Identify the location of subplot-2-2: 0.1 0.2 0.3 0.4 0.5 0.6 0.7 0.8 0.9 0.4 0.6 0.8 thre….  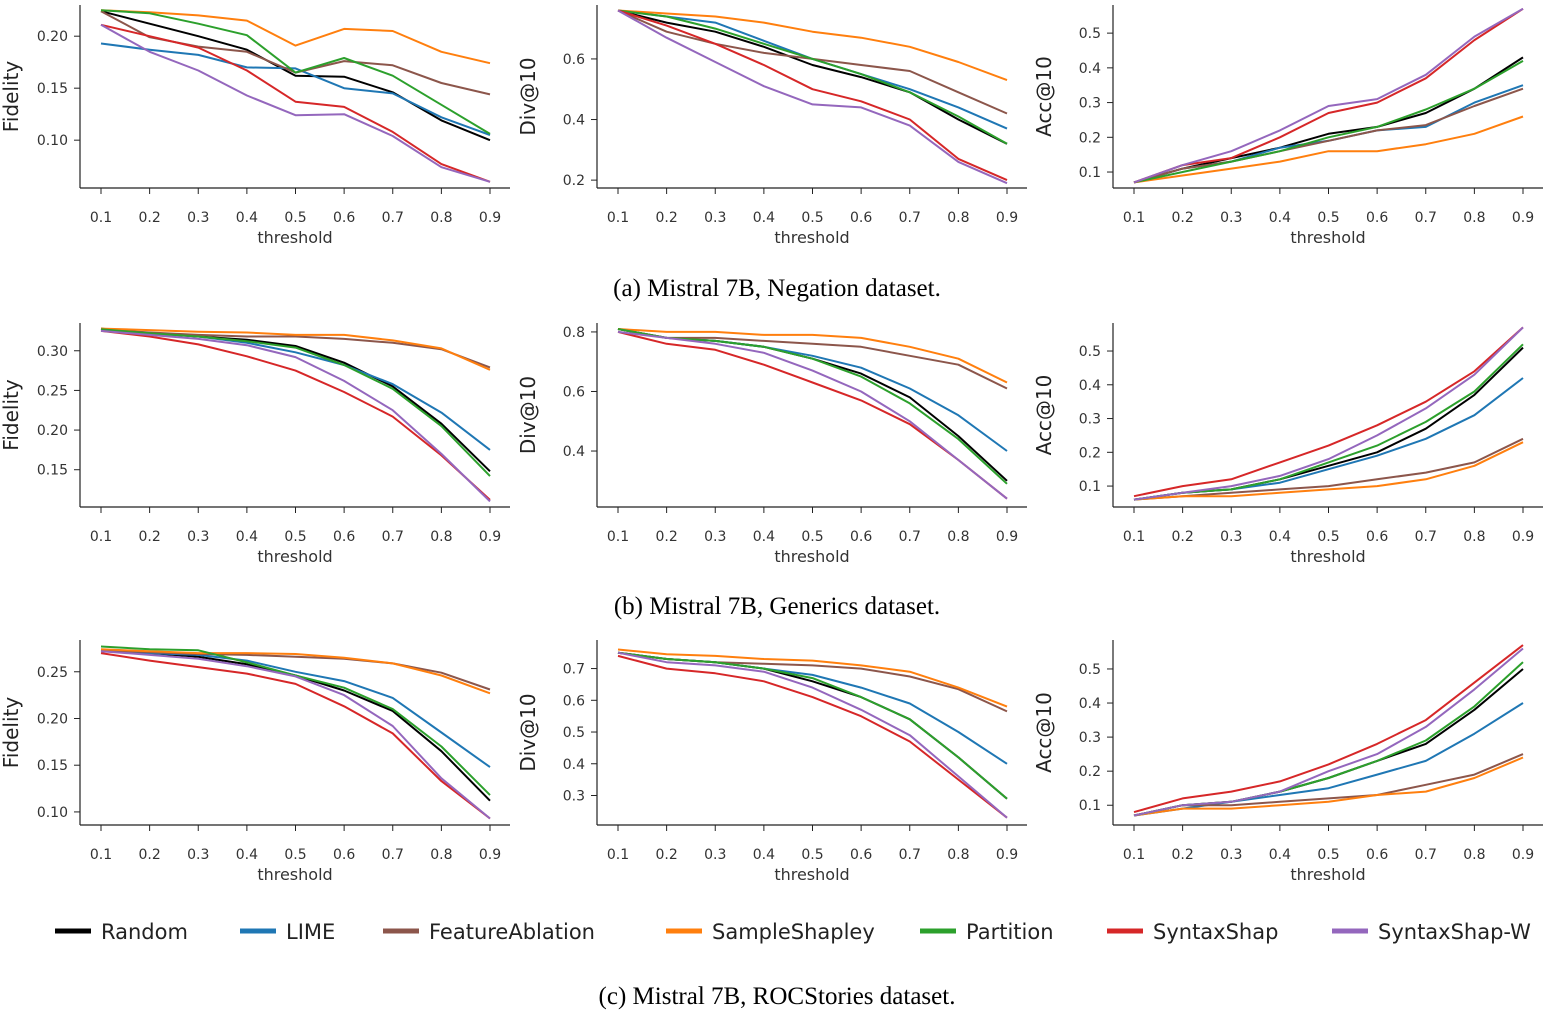
(771, 444).